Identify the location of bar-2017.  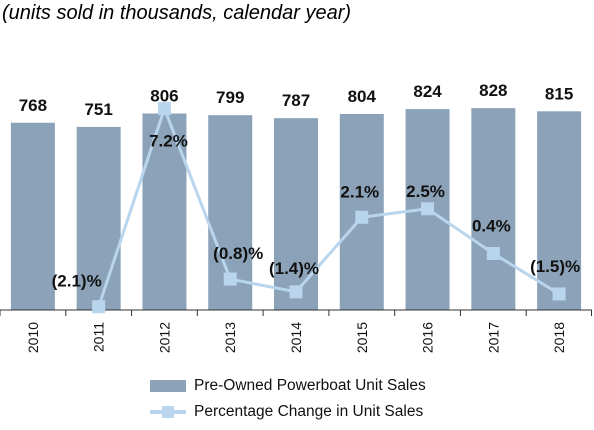
(493, 209).